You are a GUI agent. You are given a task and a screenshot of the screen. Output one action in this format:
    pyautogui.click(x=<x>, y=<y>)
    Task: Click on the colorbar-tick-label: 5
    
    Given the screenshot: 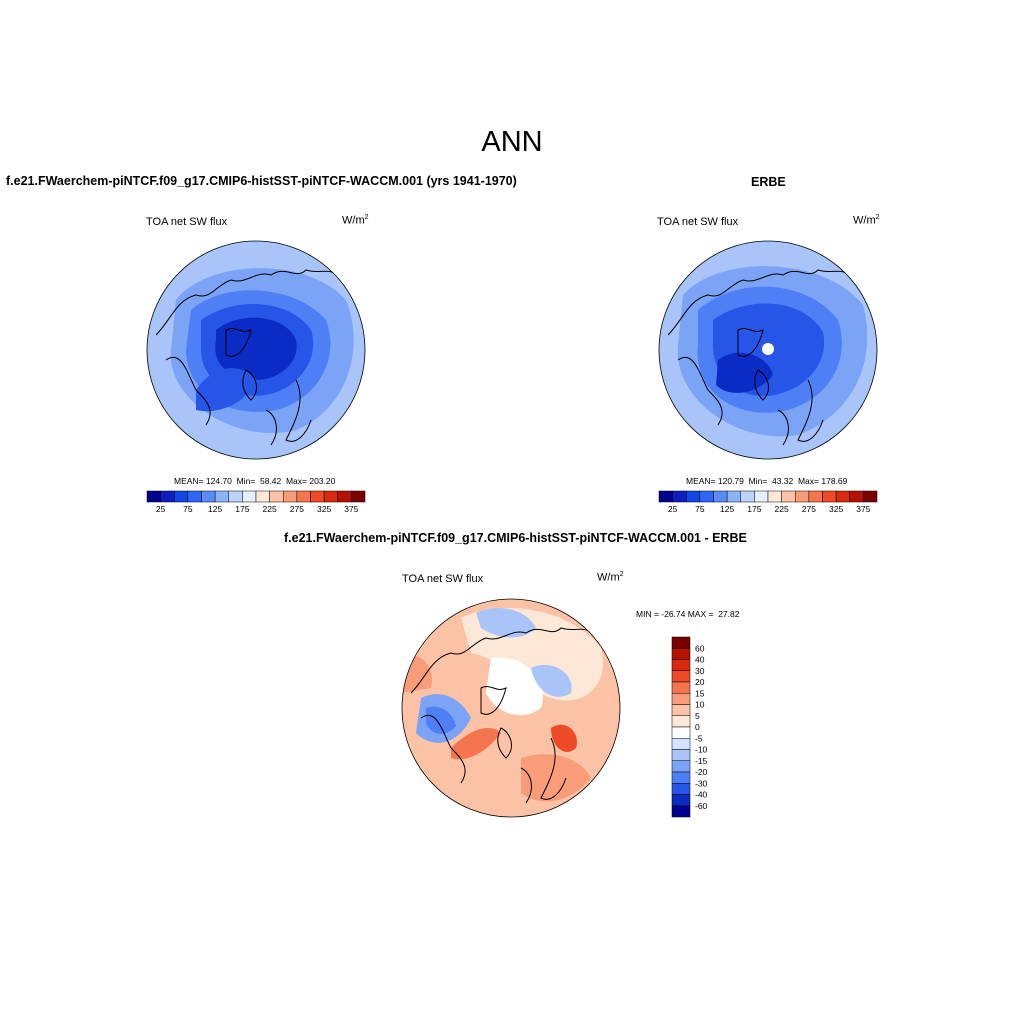 What is the action you would take?
    pyautogui.click(x=697, y=716)
    